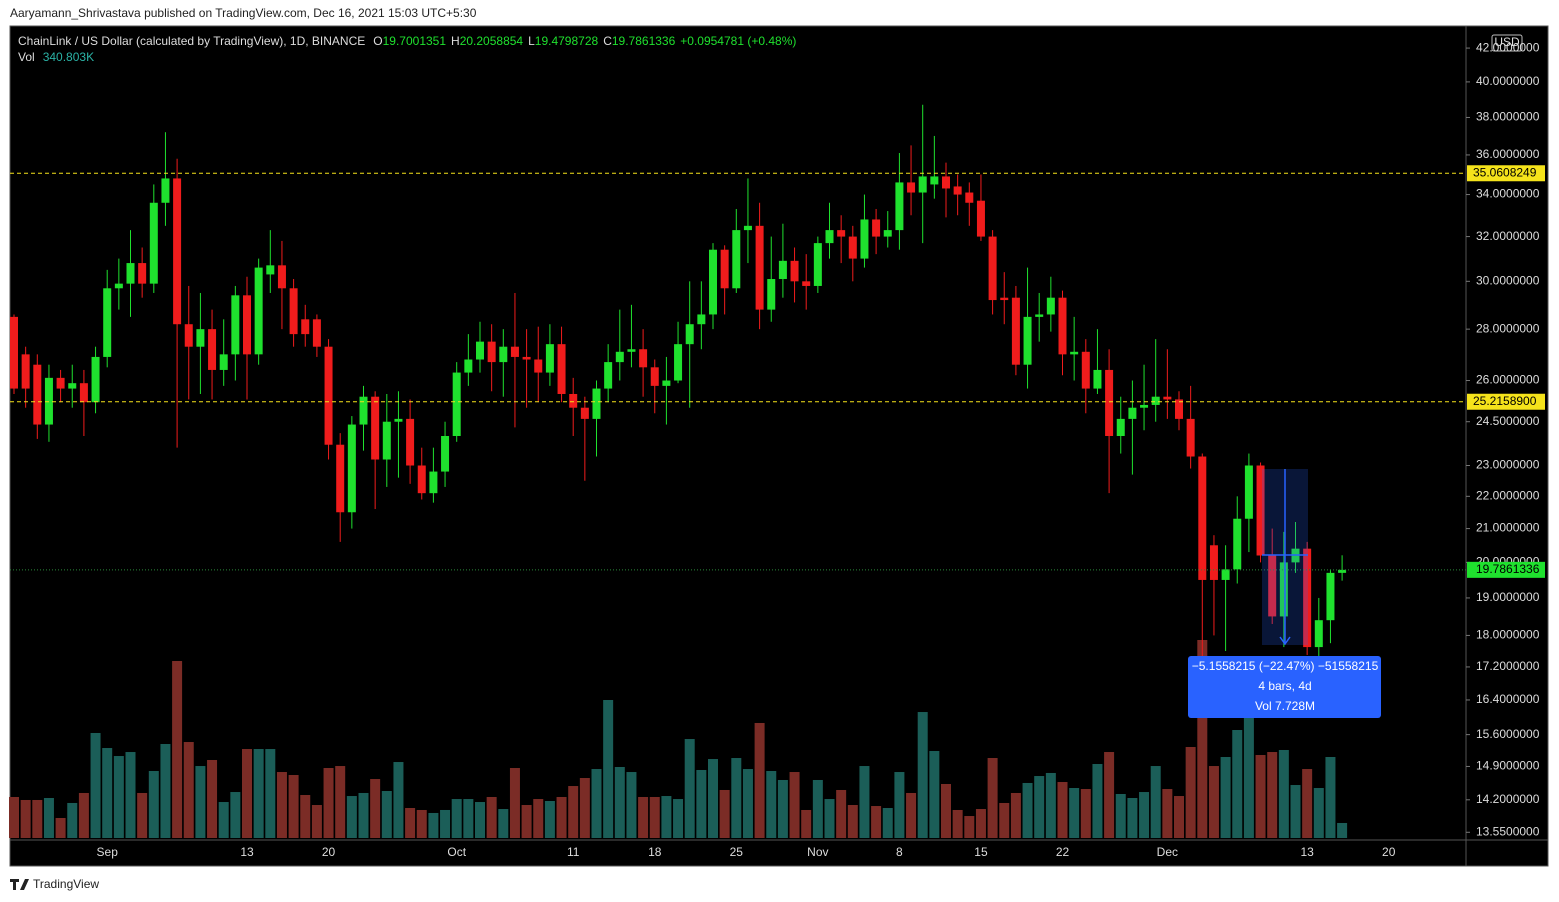  Describe the element at coordinates (456, 852) in the screenshot. I see `x-tick-label: Oct` at that location.